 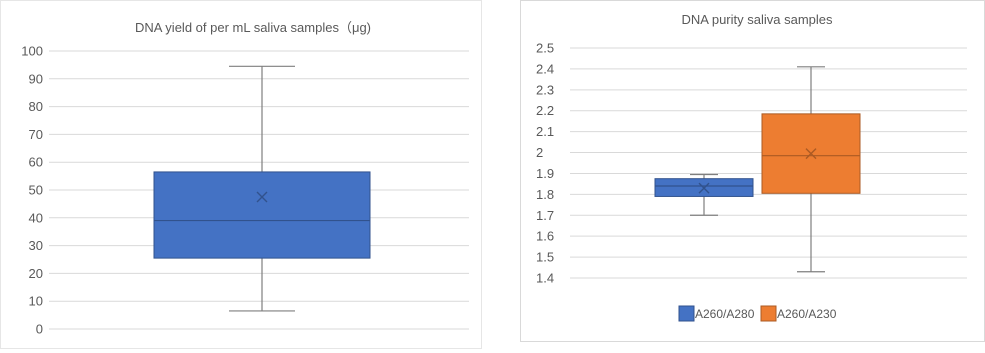 I want to click on y-tick-label: 60, so click(x=36, y=162).